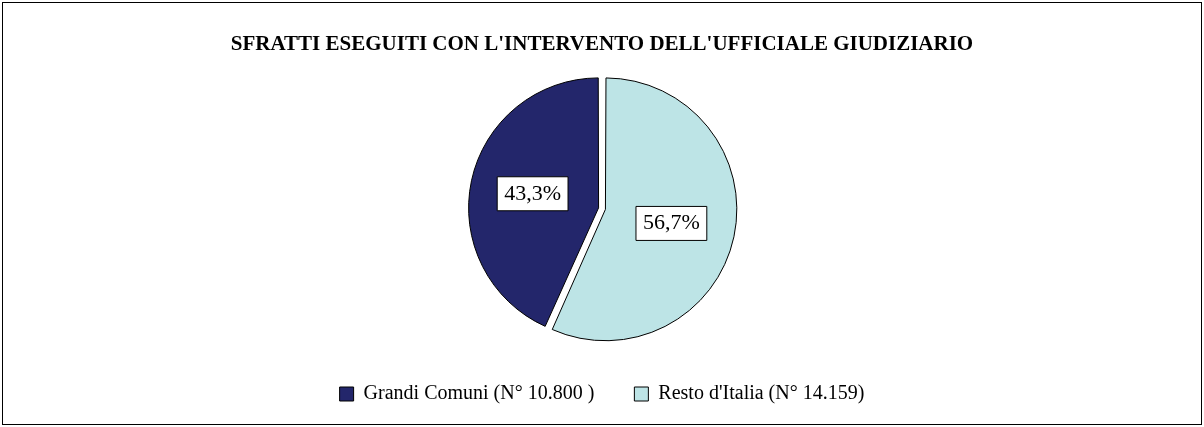  I want to click on chart-title: SFRATTI ESEGUITI CON L'INTERVENTO DELL'UFFICIALE GIUDIZIARIO, so click(602, 43).